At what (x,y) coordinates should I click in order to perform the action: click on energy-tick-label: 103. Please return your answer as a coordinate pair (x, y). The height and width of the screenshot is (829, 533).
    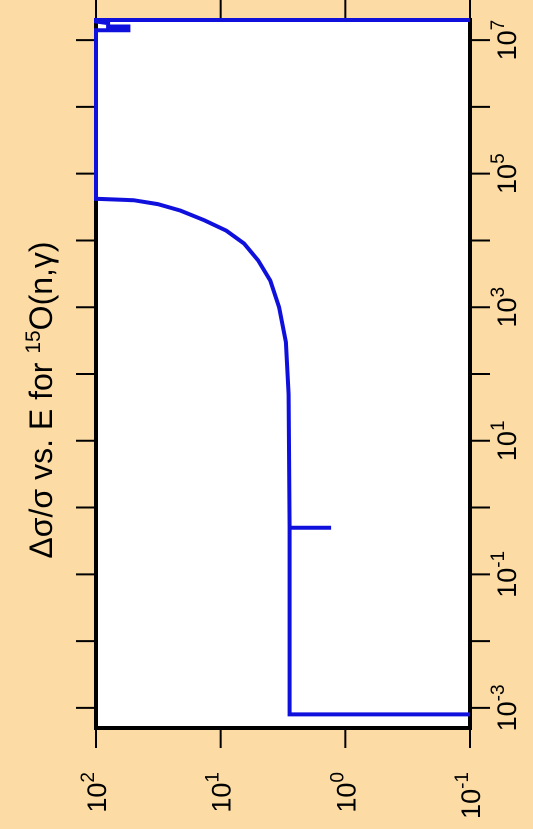
    Looking at the image, I should click on (505, 307).